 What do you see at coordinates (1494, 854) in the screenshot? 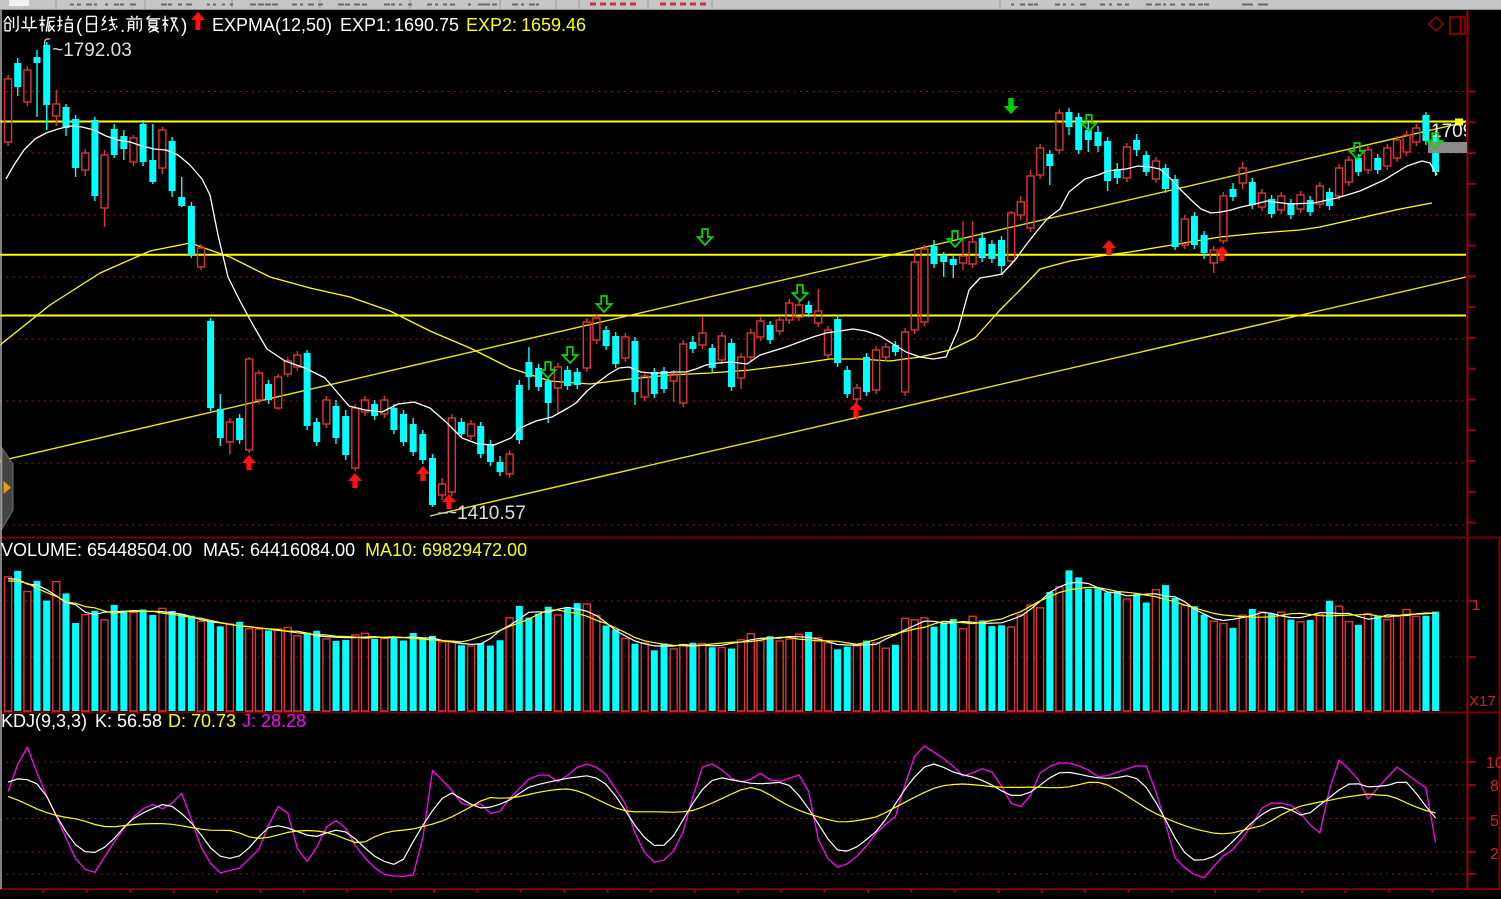
I see `svg-text: 2` at bounding box center [1494, 854].